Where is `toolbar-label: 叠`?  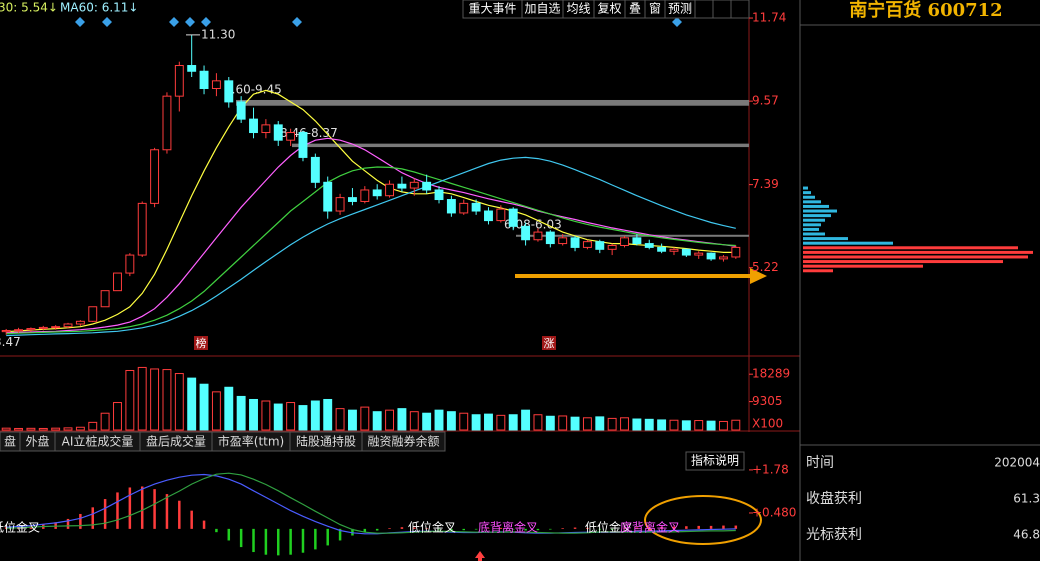 toolbar-label: 叠 is located at coordinates (635, 9).